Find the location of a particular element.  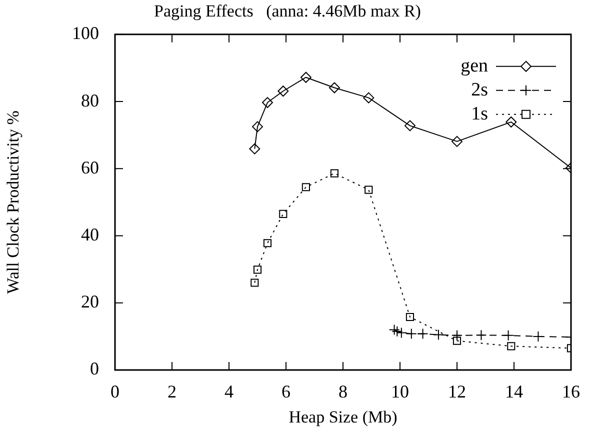

legend-label: 2s is located at coordinates (479, 89).